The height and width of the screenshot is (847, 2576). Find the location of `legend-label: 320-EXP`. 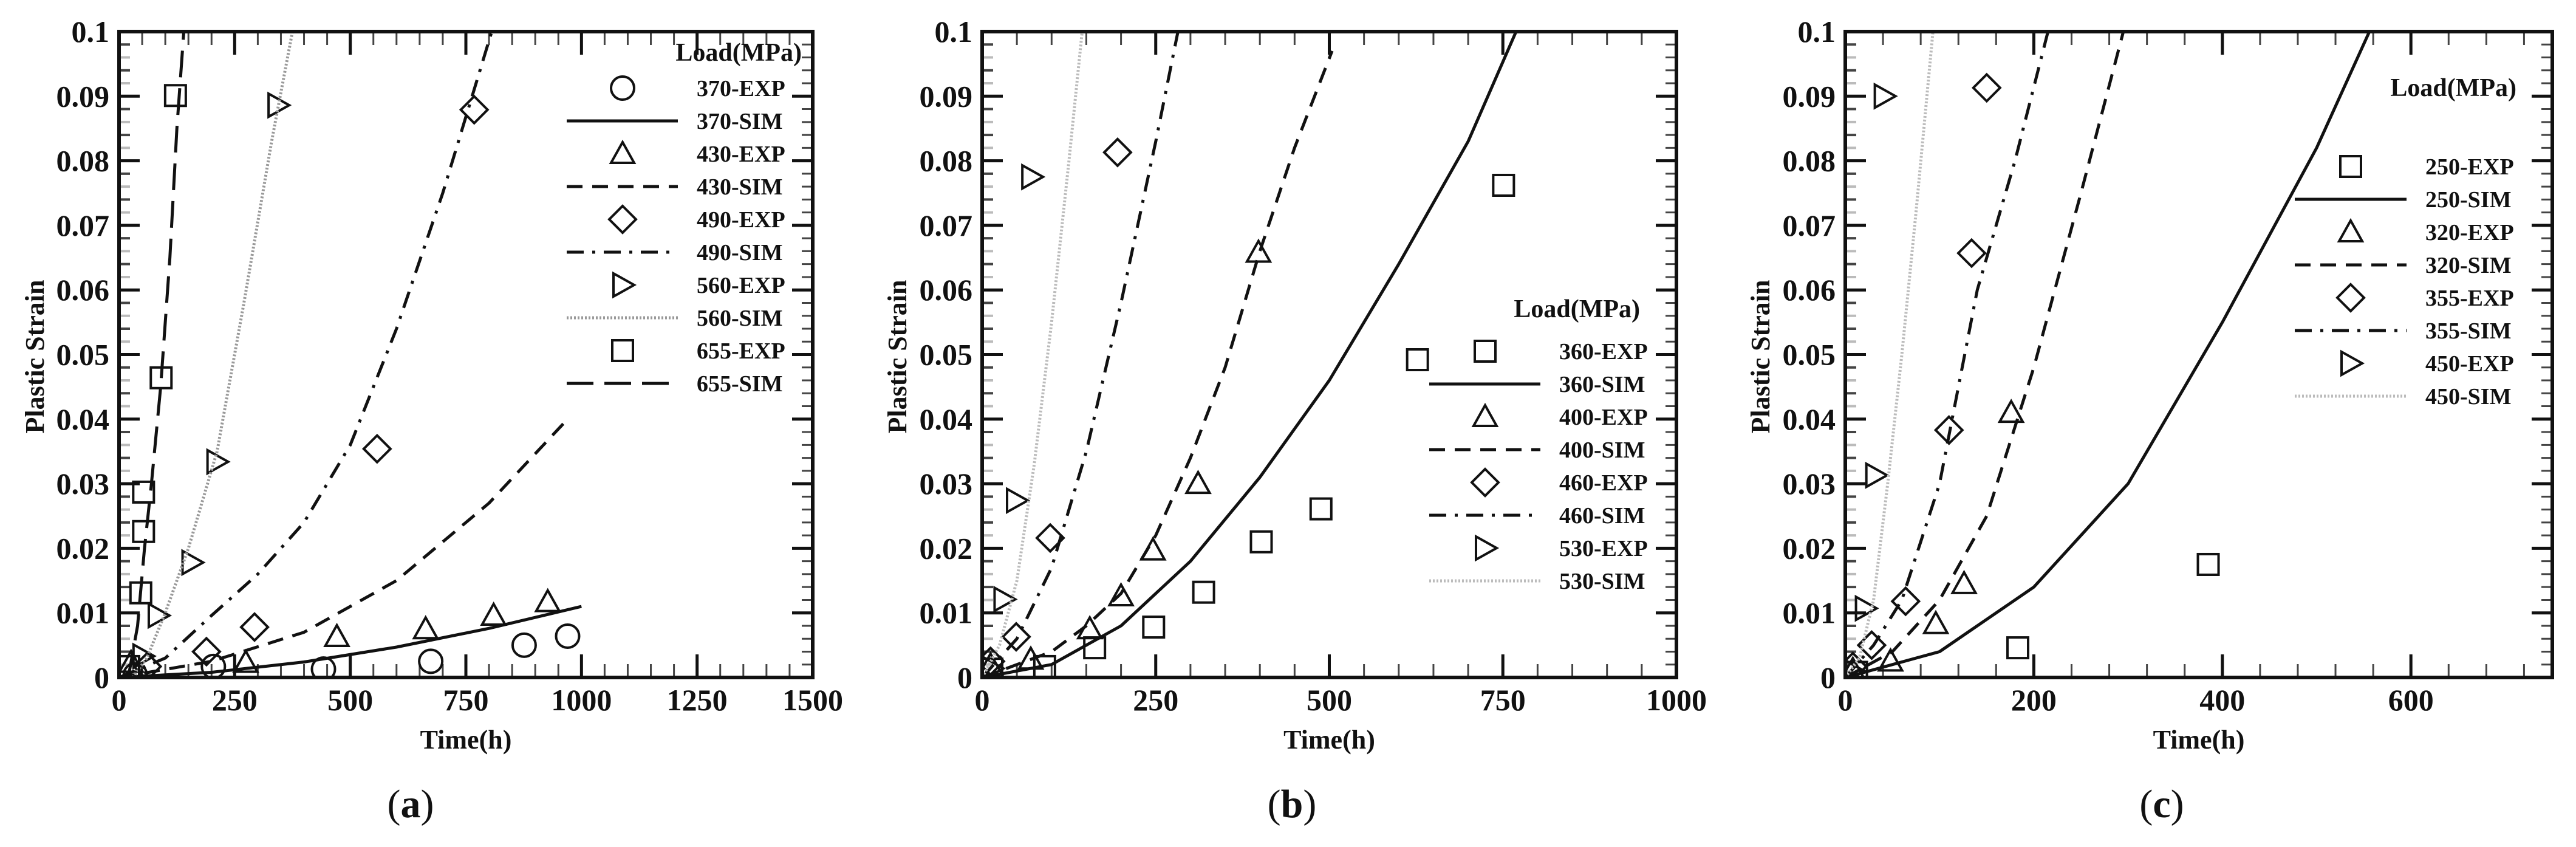

legend-label: 320-EXP is located at coordinates (2469, 232).